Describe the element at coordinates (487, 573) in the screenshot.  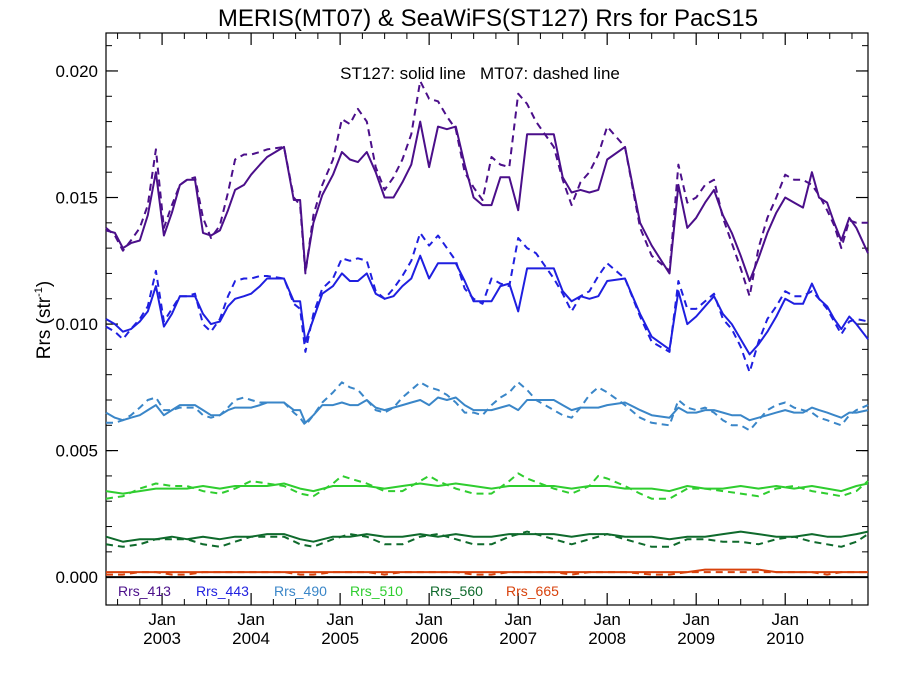
I see `series-rrs-665-dashed-line` at that location.